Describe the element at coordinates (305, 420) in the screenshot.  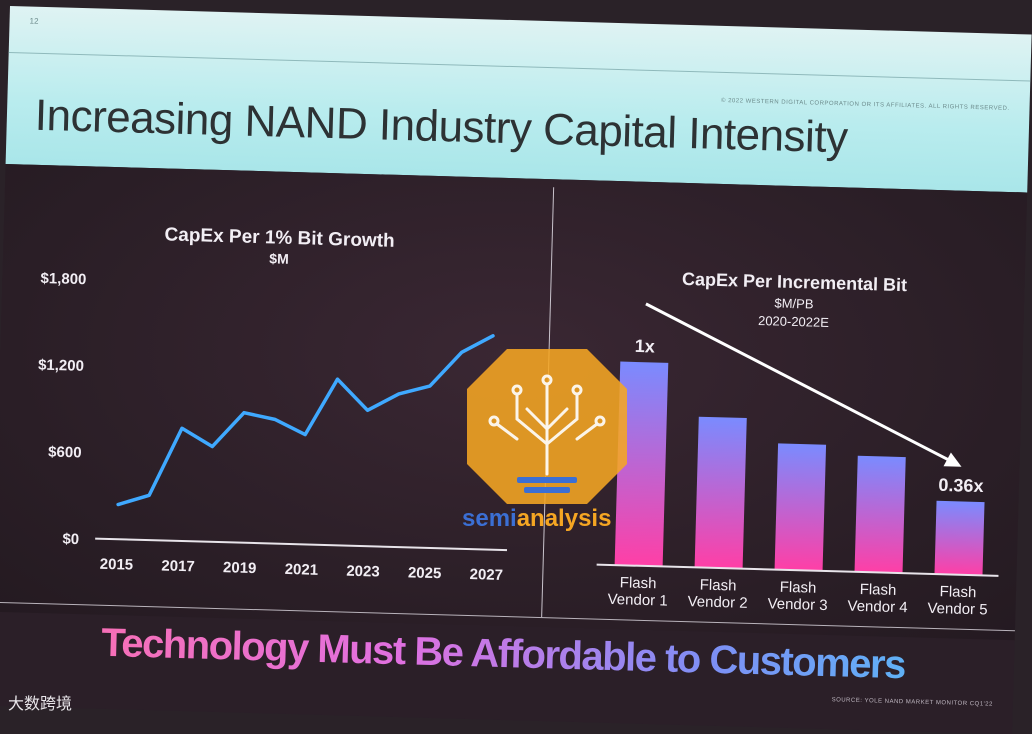
I see `line-chart-series` at that location.